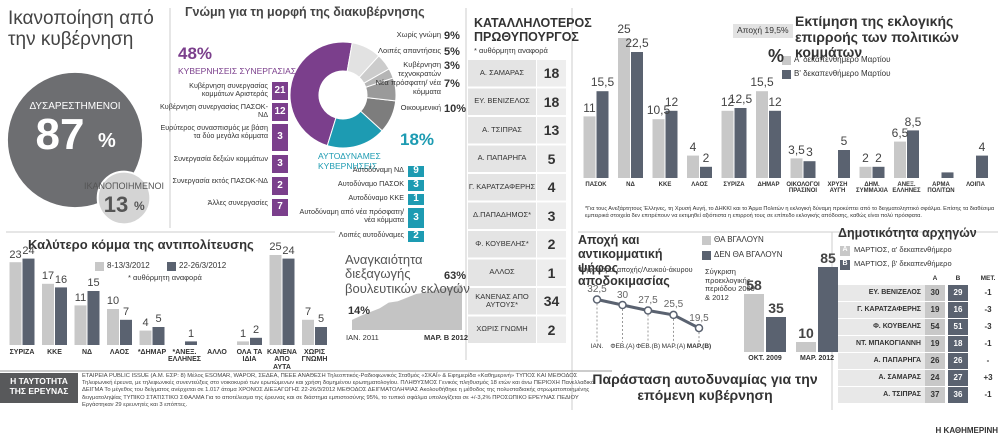  What do you see at coordinates (878, 158) in the screenshot?
I see `value-label: 2` at bounding box center [878, 158].